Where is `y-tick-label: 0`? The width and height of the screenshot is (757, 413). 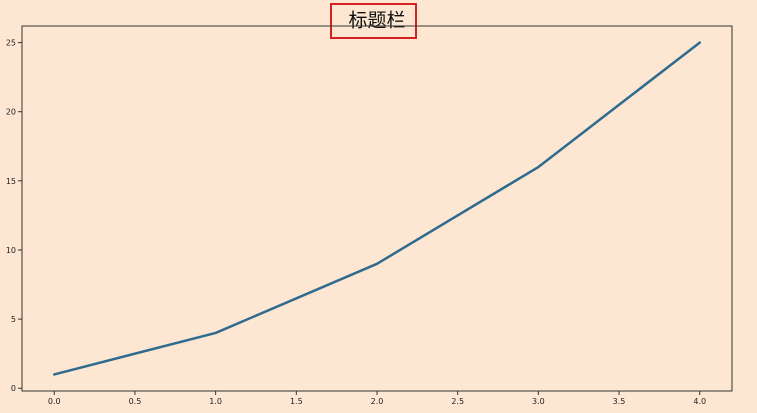
y-tick-label: 0 is located at coordinates (13, 388).